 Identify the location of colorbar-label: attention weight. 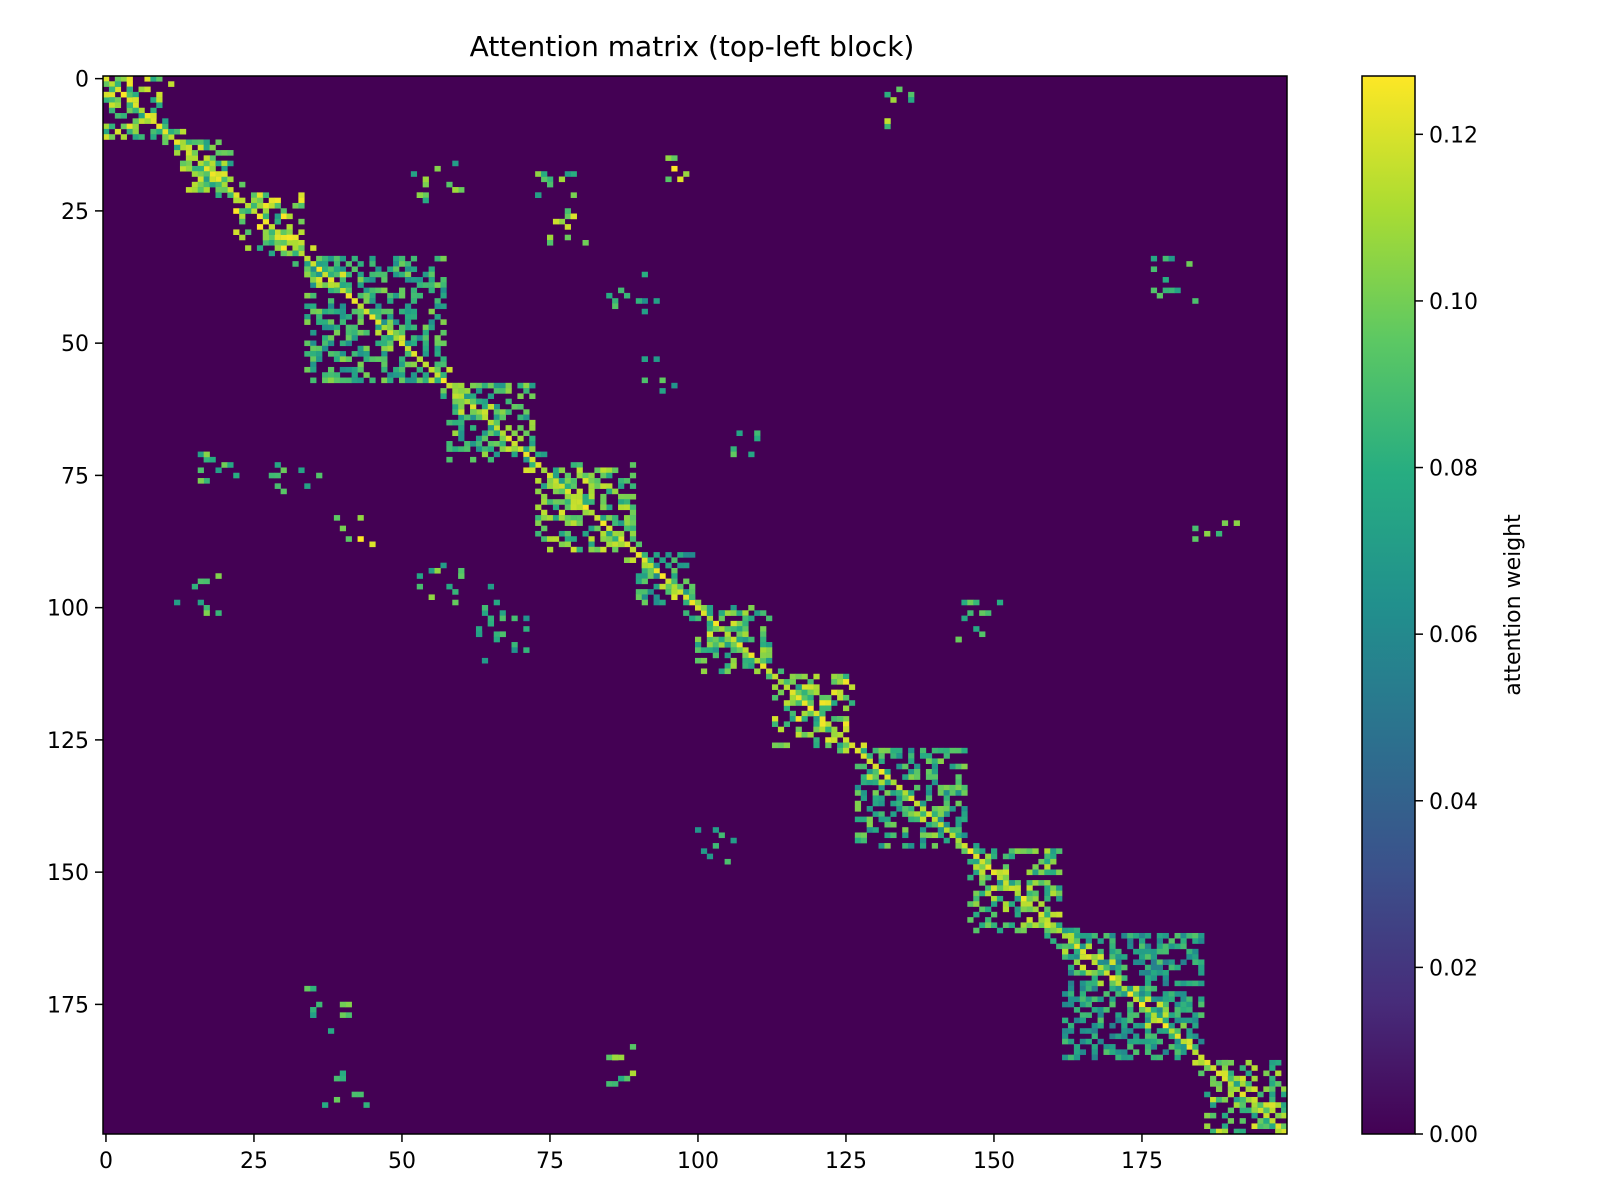
(1513, 605).